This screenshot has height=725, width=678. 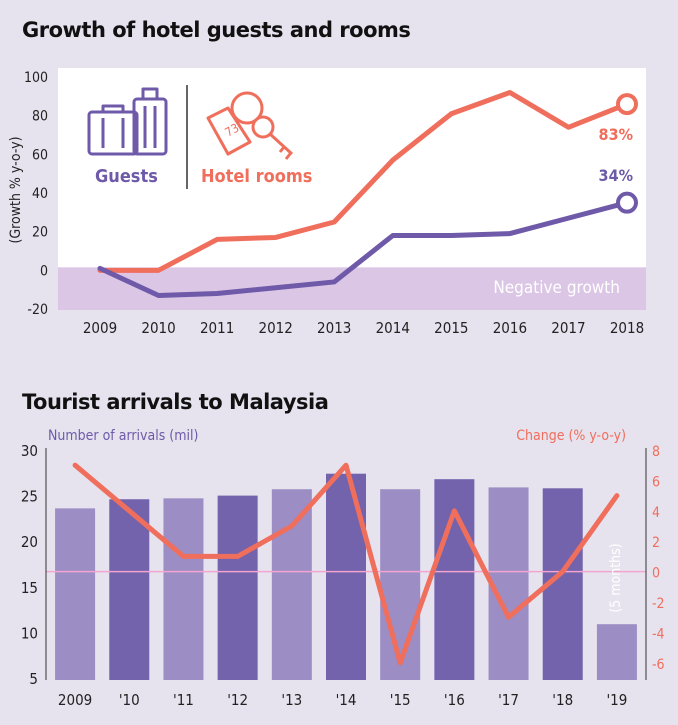 I want to click on y-tick-label: 100, so click(x=36, y=78).